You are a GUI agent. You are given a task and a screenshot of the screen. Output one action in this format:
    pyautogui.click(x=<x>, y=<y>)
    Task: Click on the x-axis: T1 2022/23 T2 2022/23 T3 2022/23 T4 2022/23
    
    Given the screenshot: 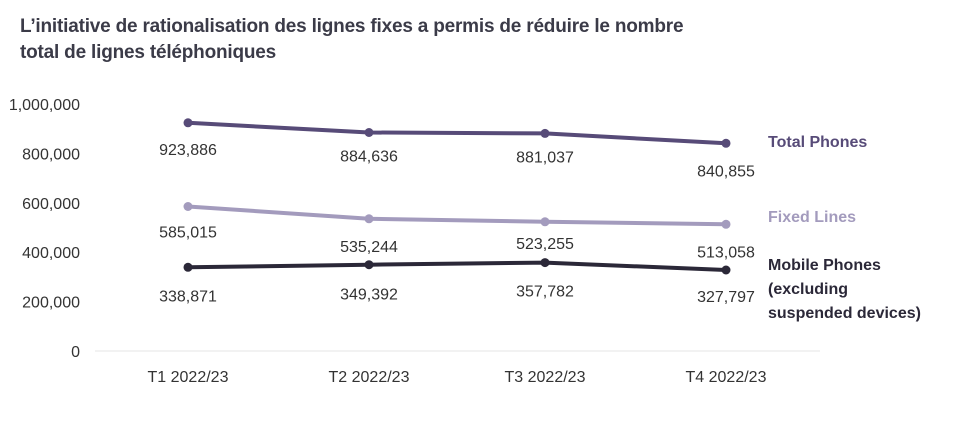 What is the action you would take?
    pyautogui.click(x=457, y=377)
    